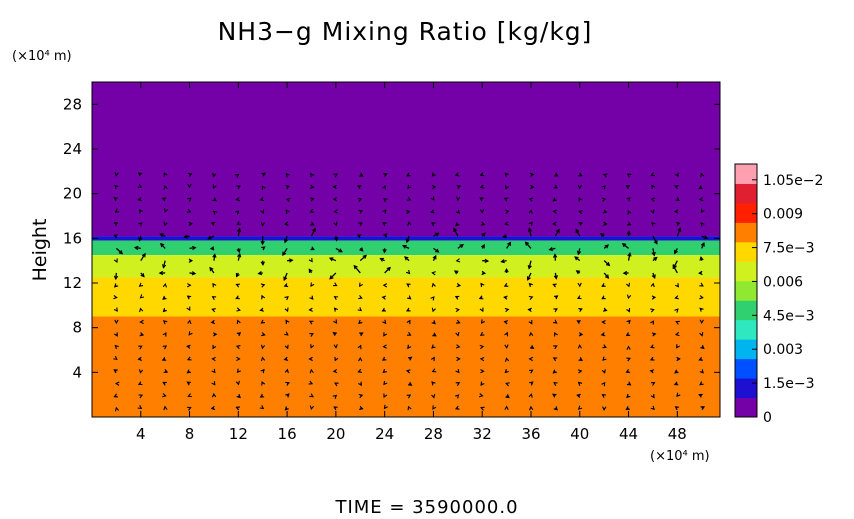  I want to click on chart-title: NH3−g Mixing Ratio [kg/kg], so click(405, 31).